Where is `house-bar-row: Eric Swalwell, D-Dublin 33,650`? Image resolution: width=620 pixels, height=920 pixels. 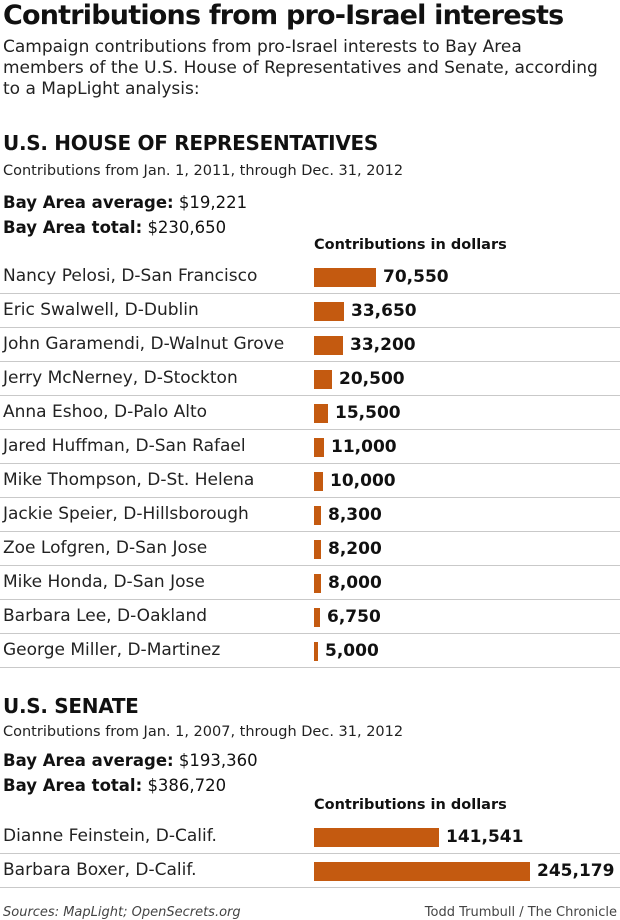 house-bar-row: Eric Swalwell, D-Dublin 33,650 is located at coordinates (310, 311).